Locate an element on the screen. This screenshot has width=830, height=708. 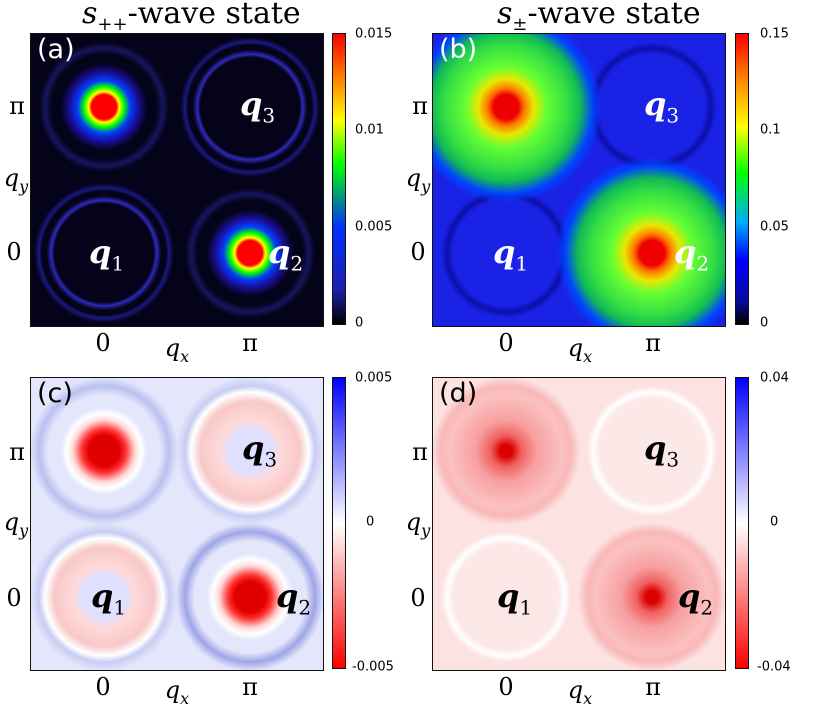
xtick-0-c: 0 is located at coordinates (103, 687).